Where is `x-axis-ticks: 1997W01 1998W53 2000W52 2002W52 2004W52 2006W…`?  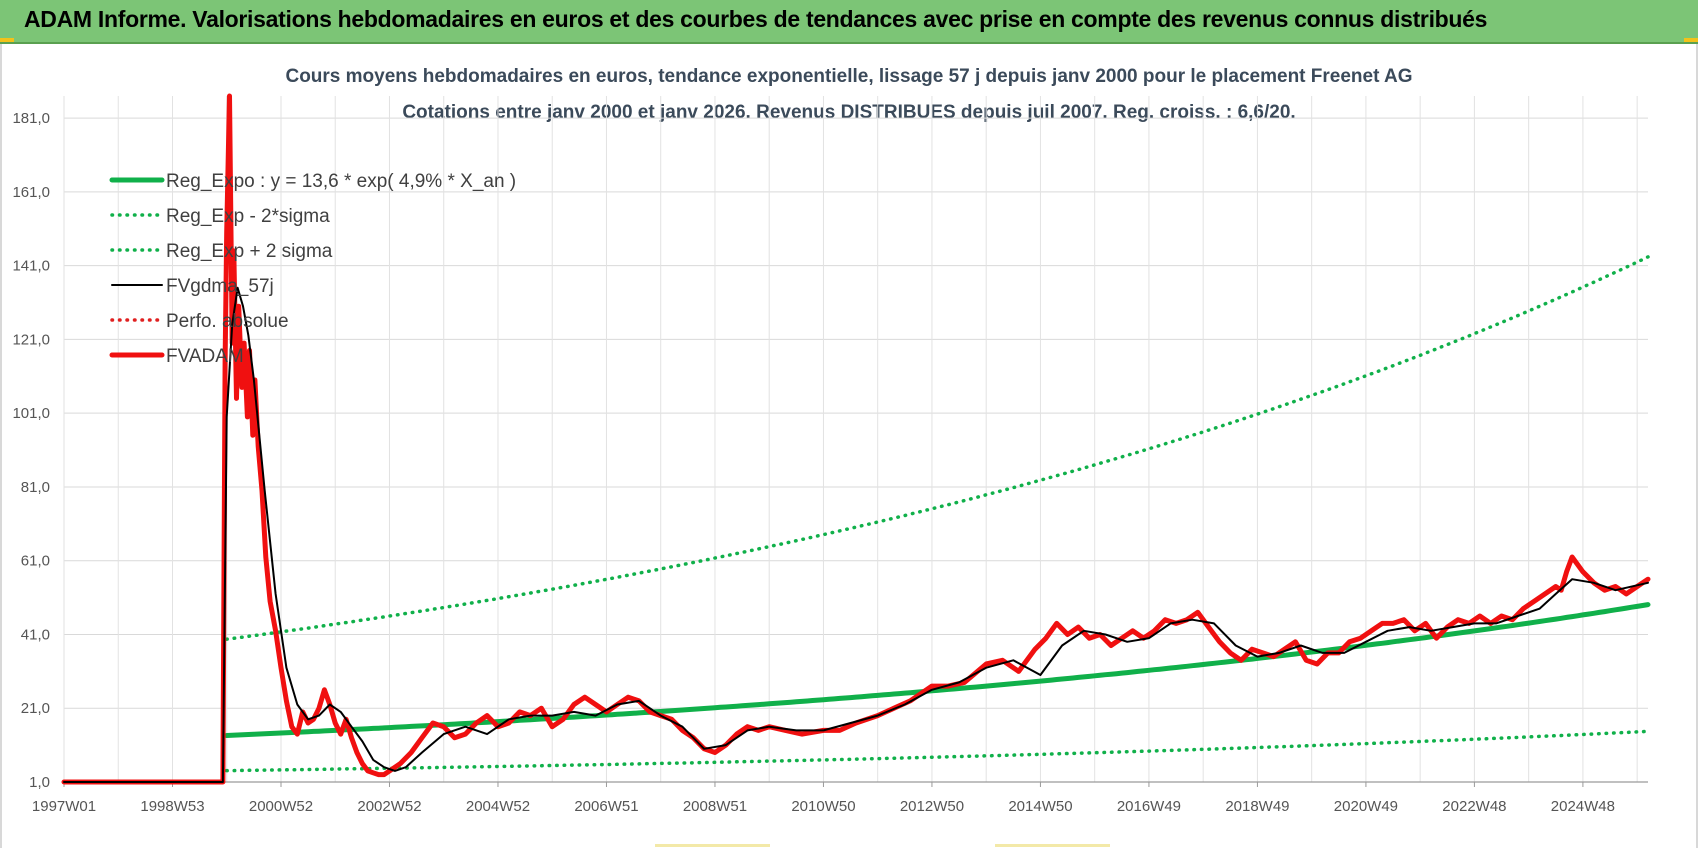
x-axis-ticks: 1997W01 1998W53 2000W52 2002W52 2004W52 2006W… is located at coordinates (823, 798).